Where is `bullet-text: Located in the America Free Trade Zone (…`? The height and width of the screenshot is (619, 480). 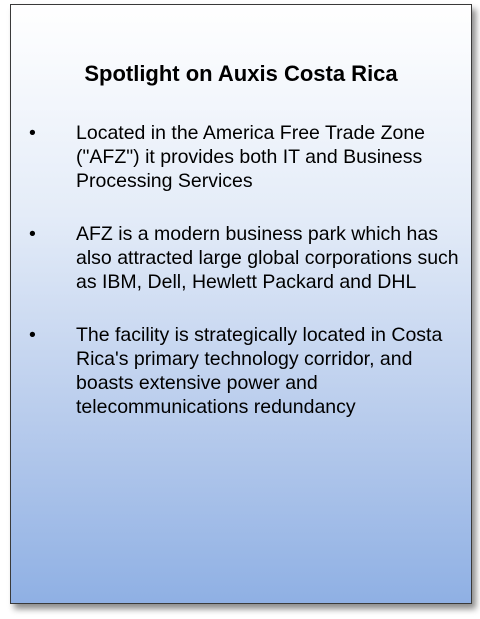
bullet-text: Located in the America Free Trade Zone (… is located at coordinates (251, 157).